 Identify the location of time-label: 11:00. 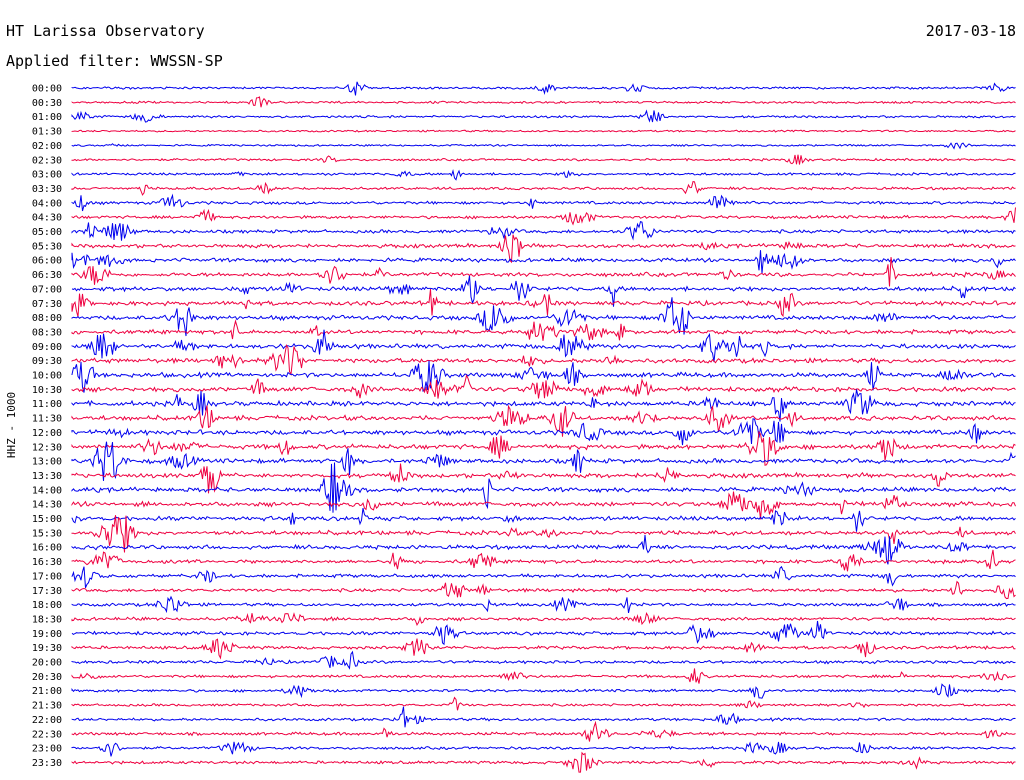
(47, 404).